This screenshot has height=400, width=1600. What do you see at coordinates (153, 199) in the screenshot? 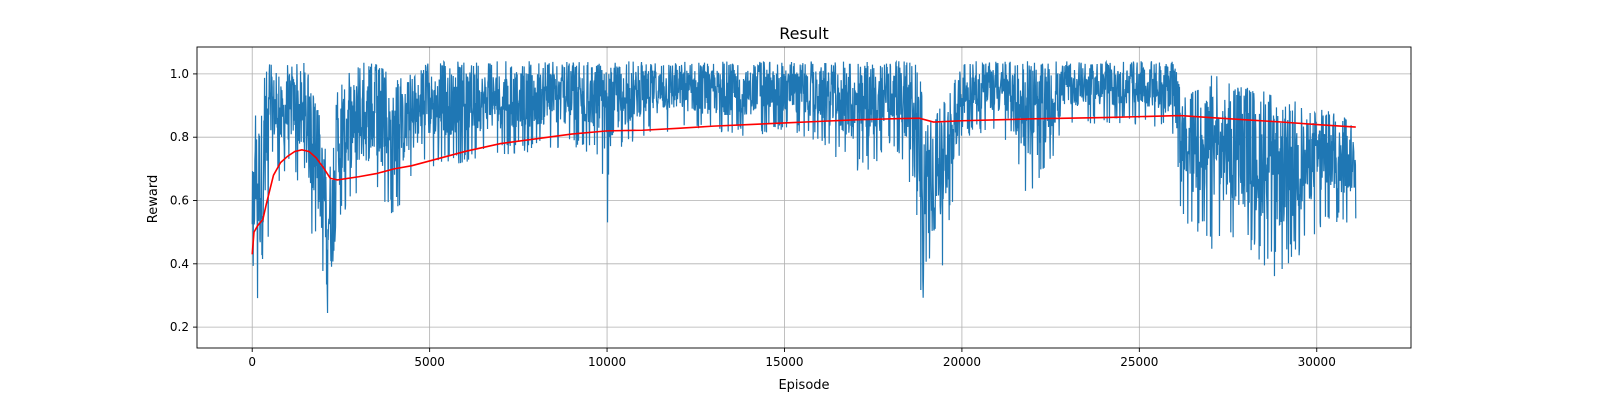
I see `y-axis-label: Reward` at bounding box center [153, 199].